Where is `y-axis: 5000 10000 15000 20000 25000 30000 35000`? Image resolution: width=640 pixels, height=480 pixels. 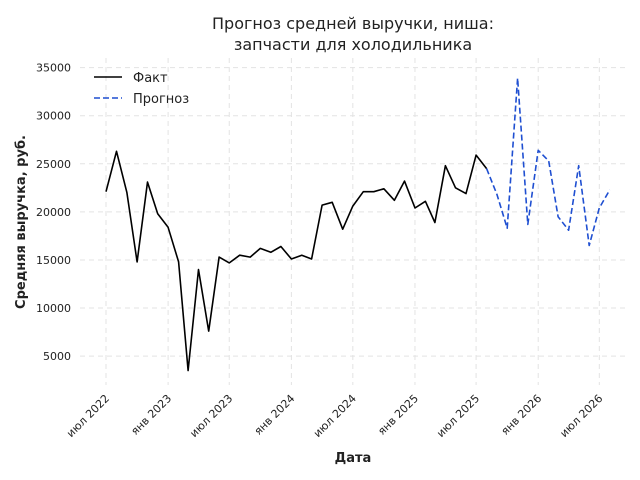 y-axis: 5000 10000 15000 20000 25000 30000 35000 is located at coordinates (53, 213).